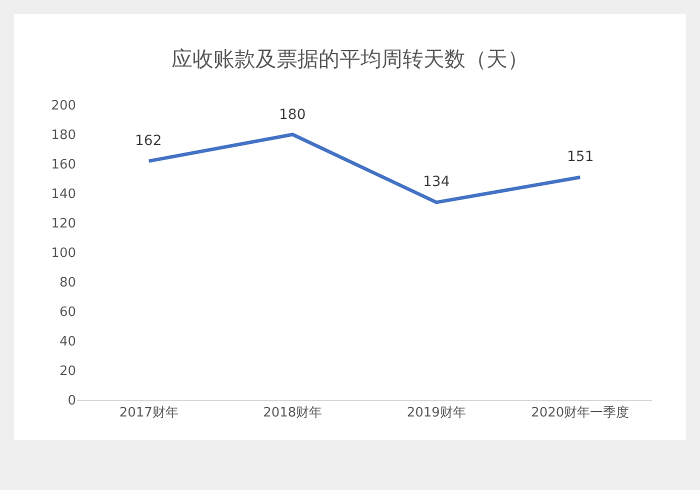  I want to click on y-tick-label: 100, so click(63, 254).